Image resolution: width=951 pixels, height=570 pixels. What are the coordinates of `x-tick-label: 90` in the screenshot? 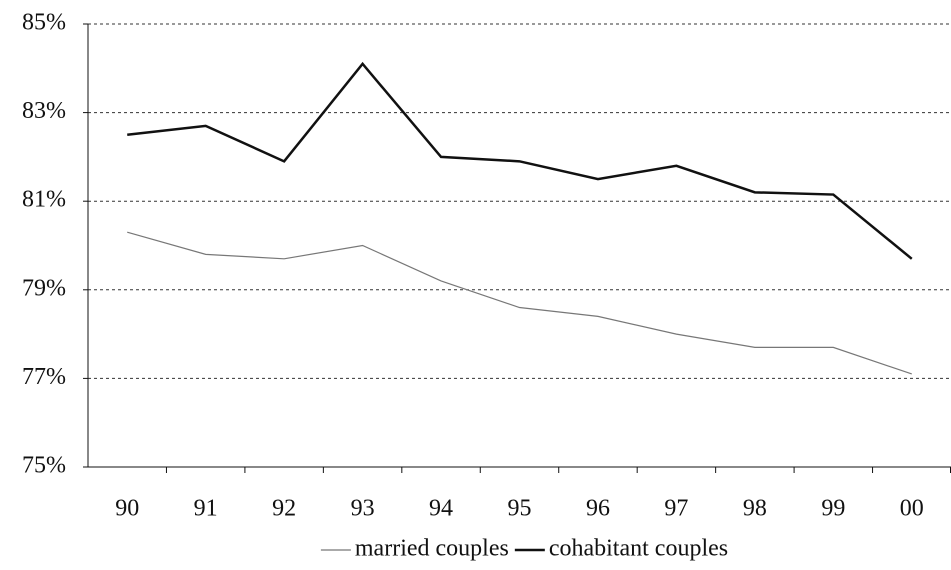 It's located at (127, 509).